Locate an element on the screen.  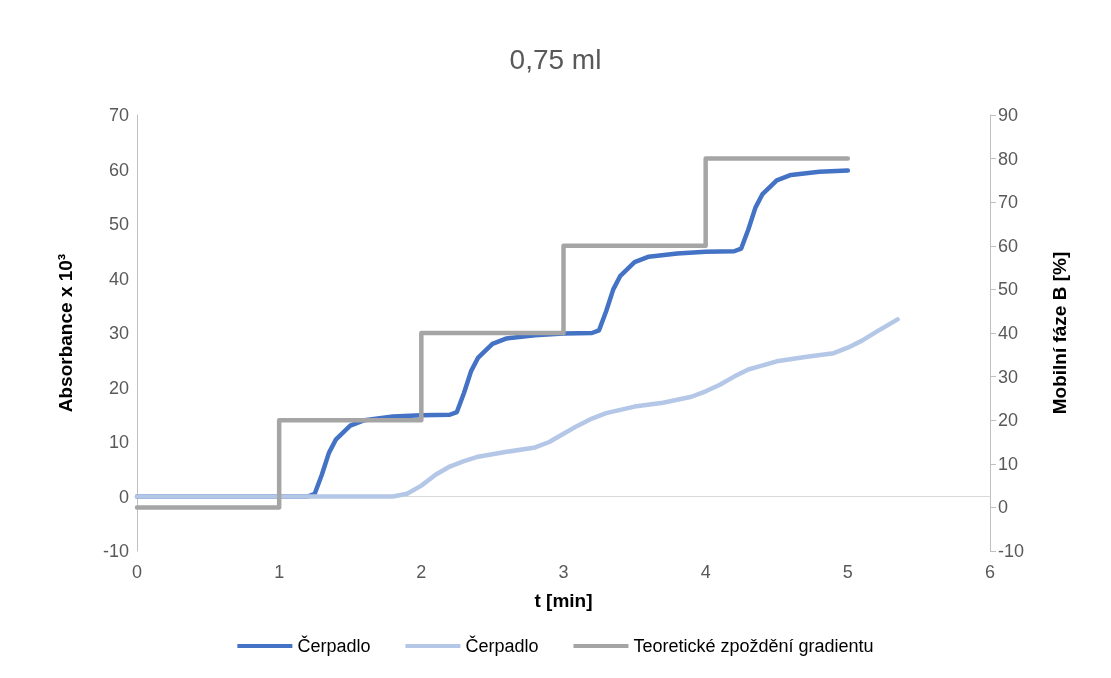
y2-tick-label: 50 is located at coordinates (1008, 289).